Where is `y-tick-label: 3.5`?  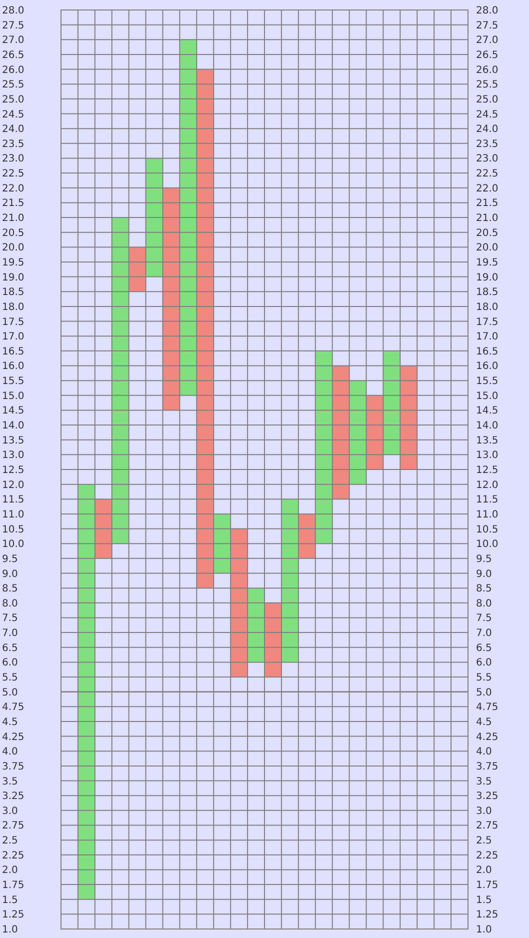
y-tick-label: 3.5 is located at coordinates (10, 782).